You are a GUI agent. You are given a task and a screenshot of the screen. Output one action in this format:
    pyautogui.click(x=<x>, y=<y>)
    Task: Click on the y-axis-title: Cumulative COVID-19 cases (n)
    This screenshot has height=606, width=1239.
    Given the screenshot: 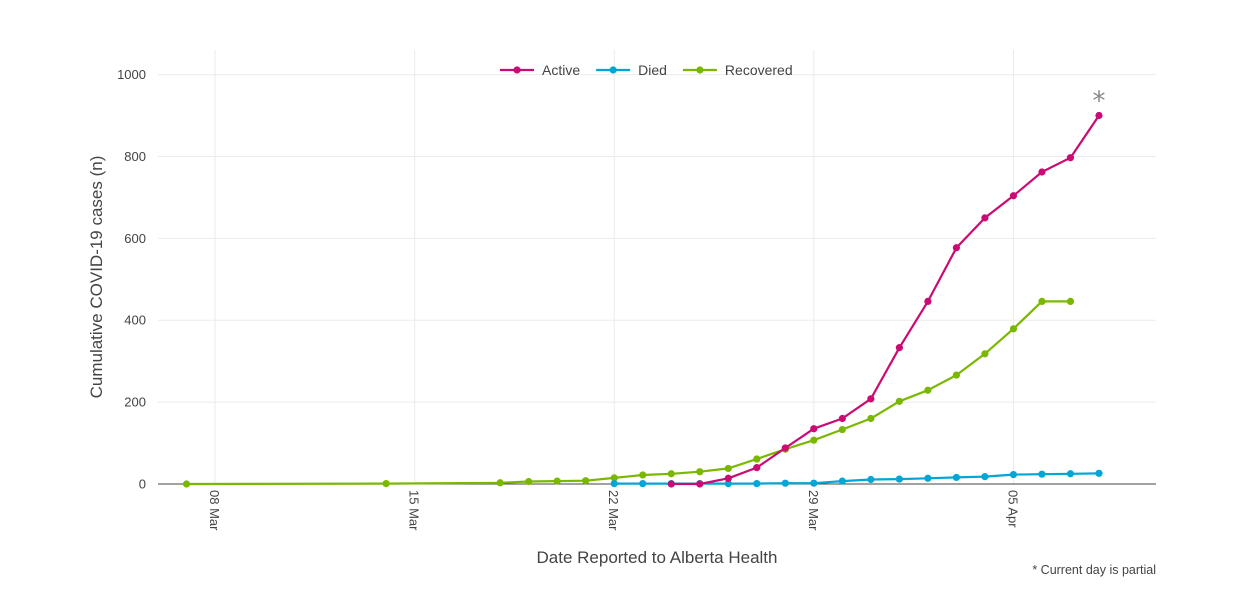 What is the action you would take?
    pyautogui.click(x=96, y=277)
    